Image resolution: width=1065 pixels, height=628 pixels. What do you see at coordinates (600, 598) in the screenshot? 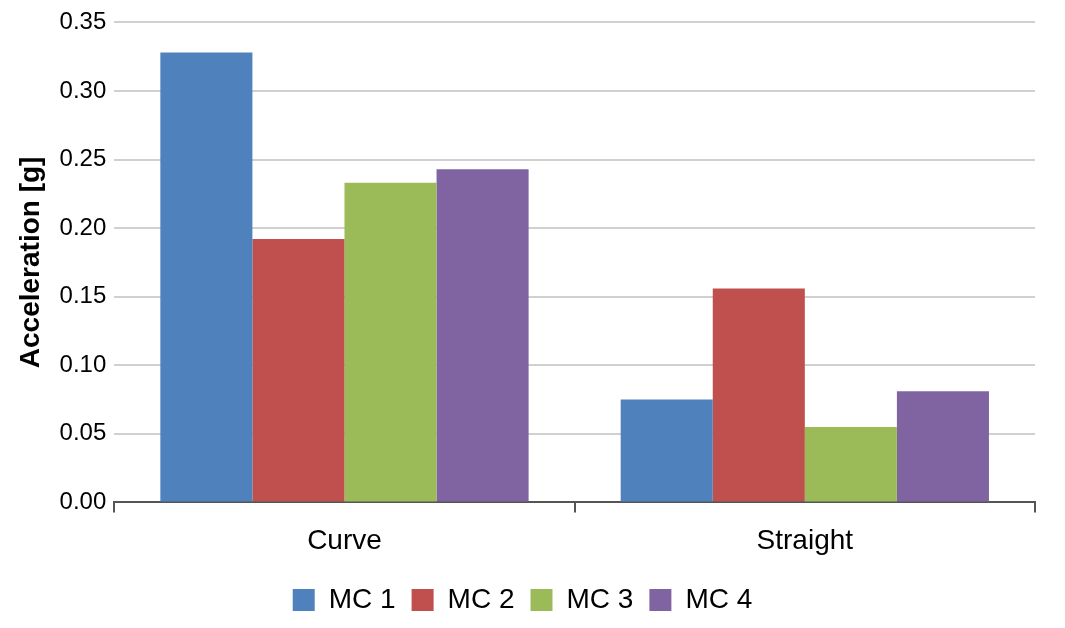
I see `legend-label: MC 3` at bounding box center [600, 598].